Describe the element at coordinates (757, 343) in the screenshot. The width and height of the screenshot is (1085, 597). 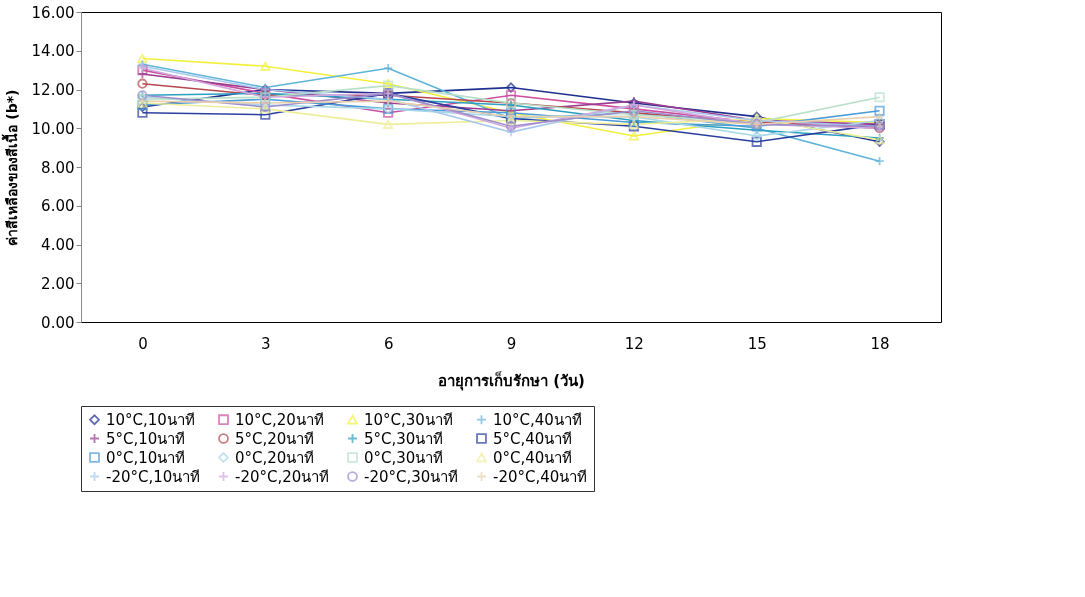
I see `x-tick-label: 15` at that location.